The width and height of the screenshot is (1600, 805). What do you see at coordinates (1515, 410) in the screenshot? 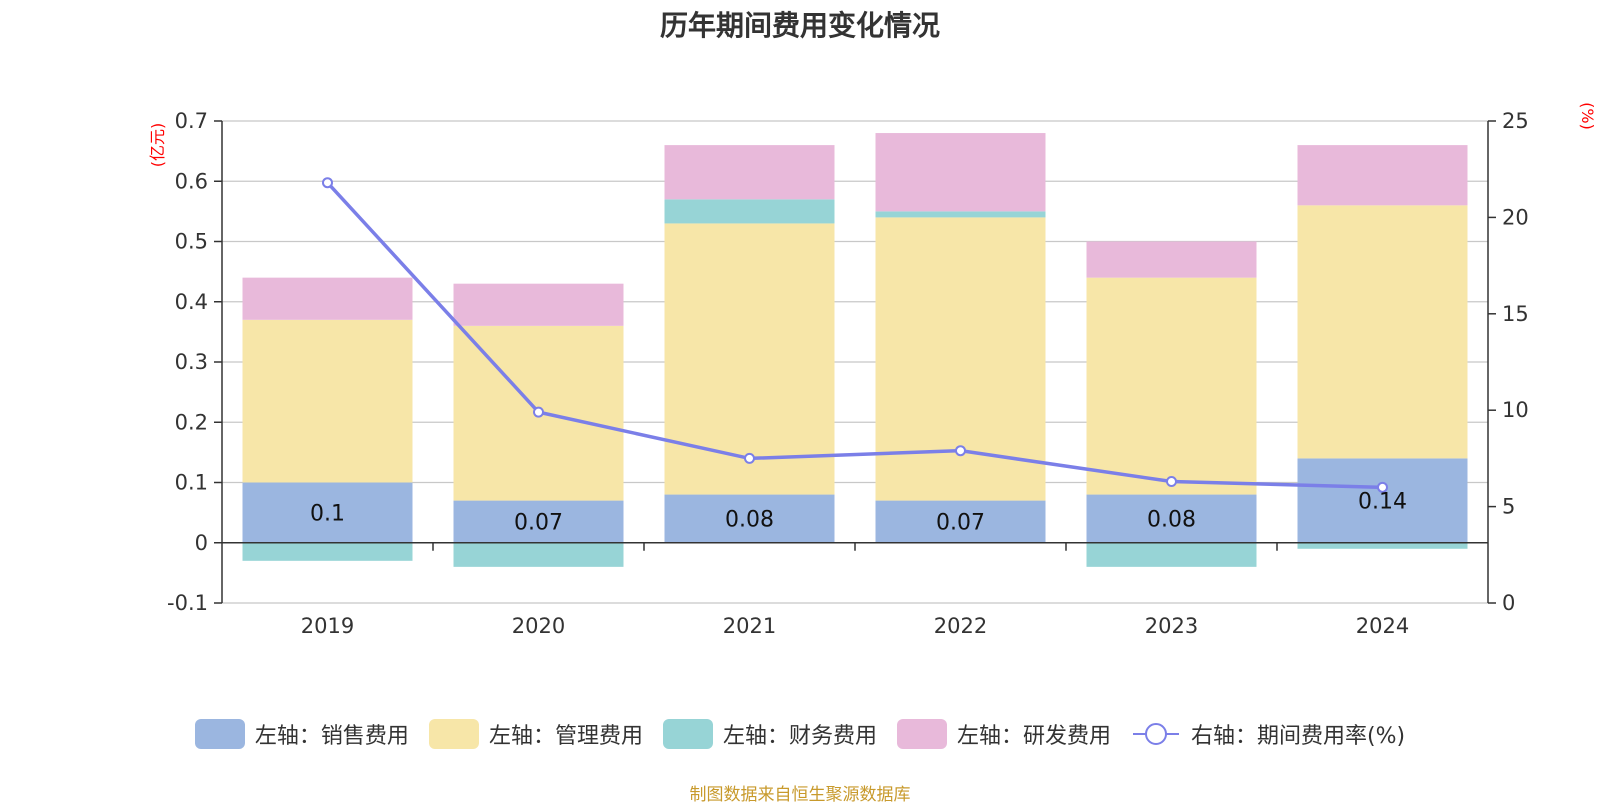
I see `right-axis-tick-label: 10` at bounding box center [1515, 410].